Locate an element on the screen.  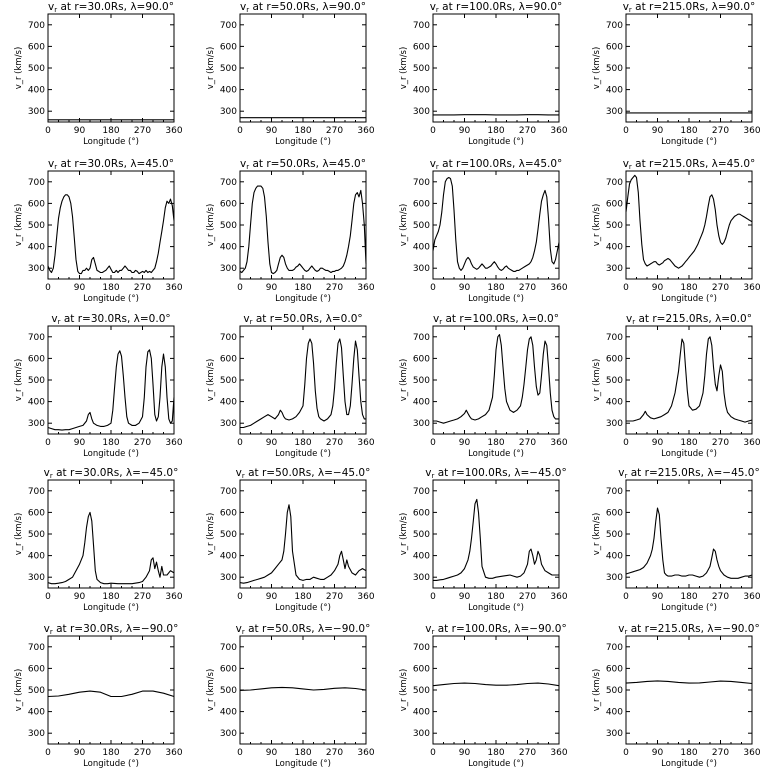
panel-title: vr at r=30.0Rs, λ=90.0° is located at coordinates (111, 7).